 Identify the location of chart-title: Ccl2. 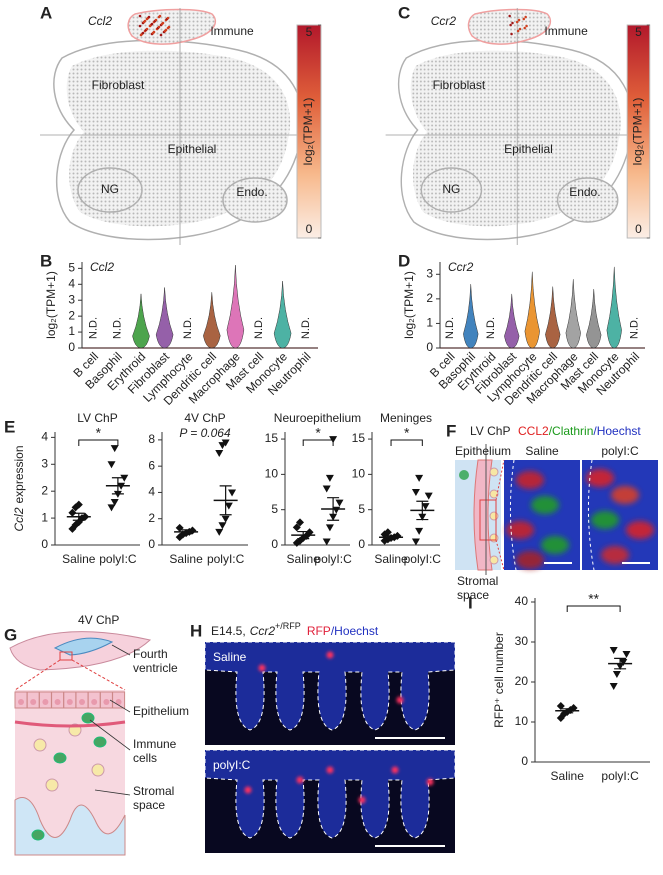
(102, 267).